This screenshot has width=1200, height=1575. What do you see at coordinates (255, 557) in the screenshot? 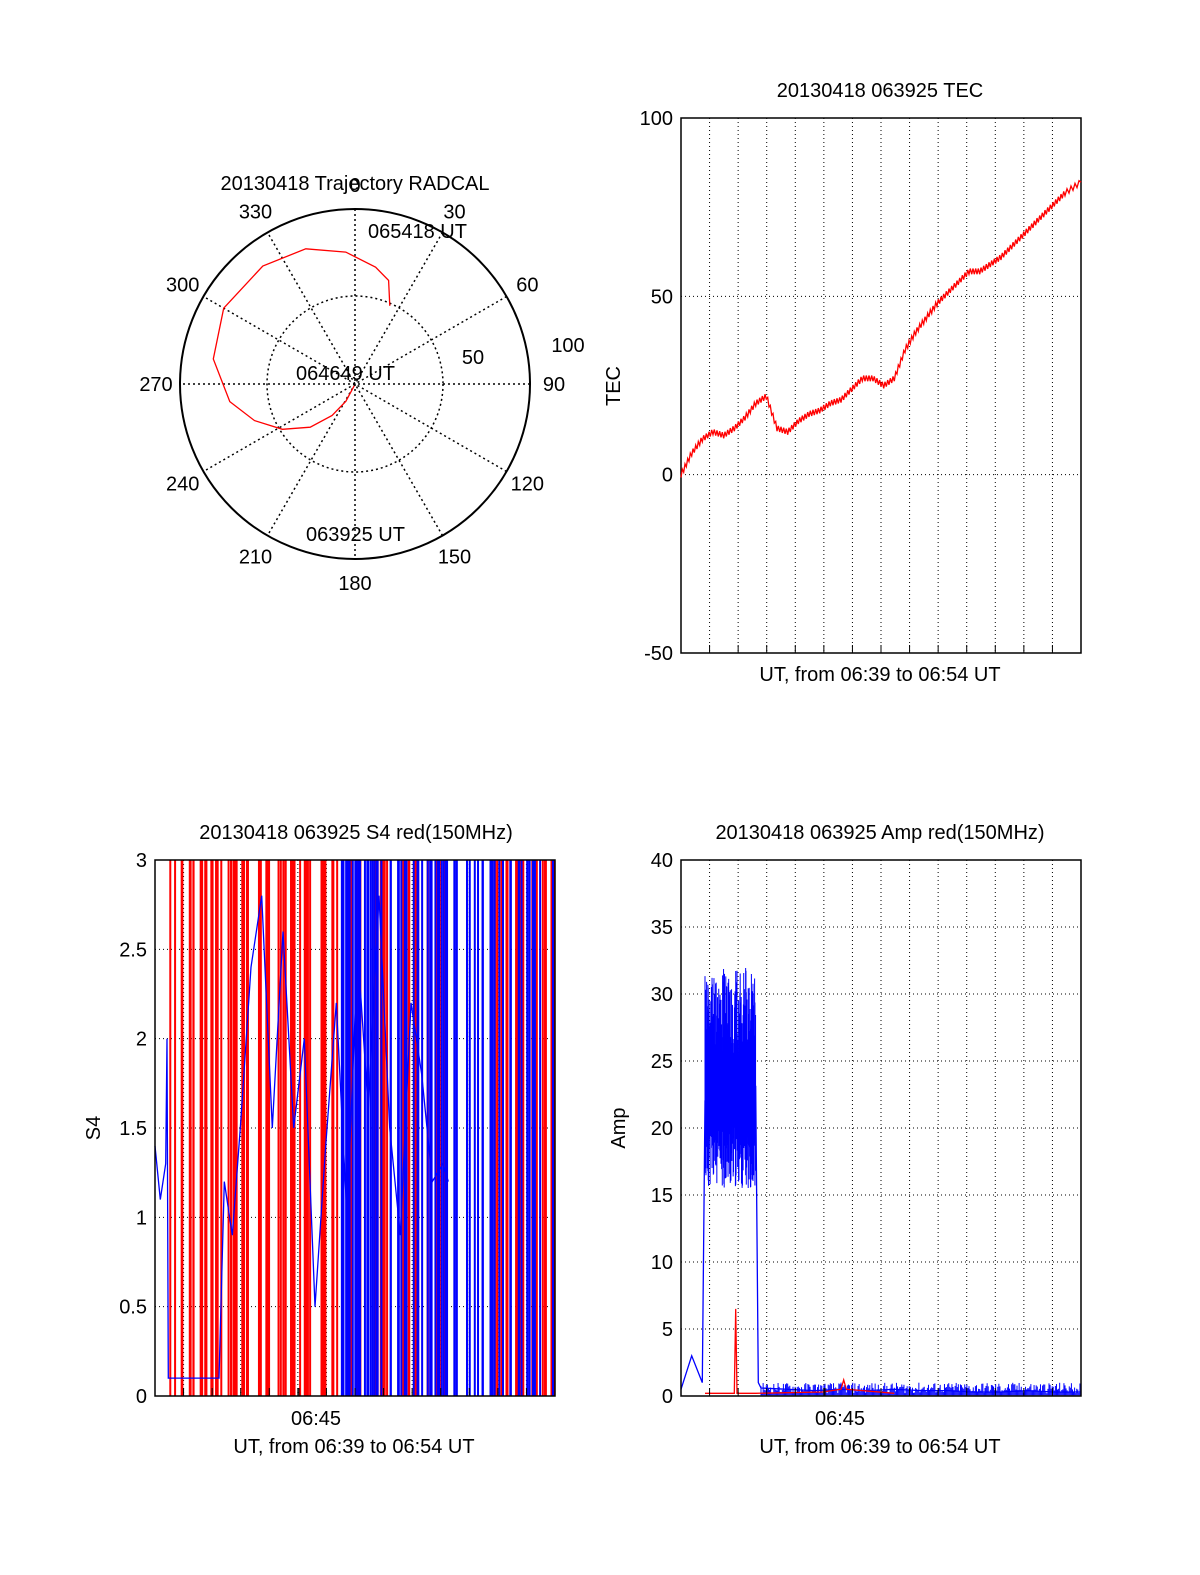
I see `polar-angle-label: 210` at bounding box center [255, 557].